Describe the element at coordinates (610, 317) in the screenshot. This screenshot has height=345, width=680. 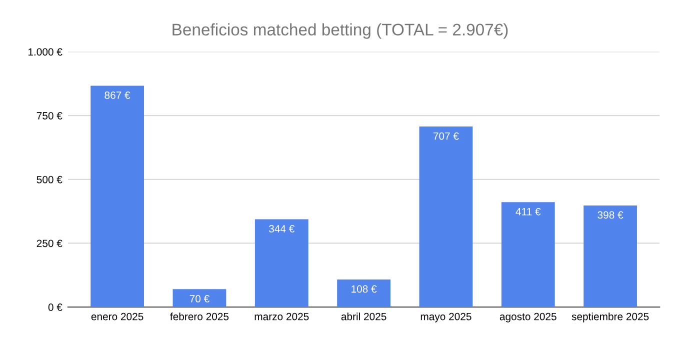
I see `x-tick-label: septiembre 2025` at that location.